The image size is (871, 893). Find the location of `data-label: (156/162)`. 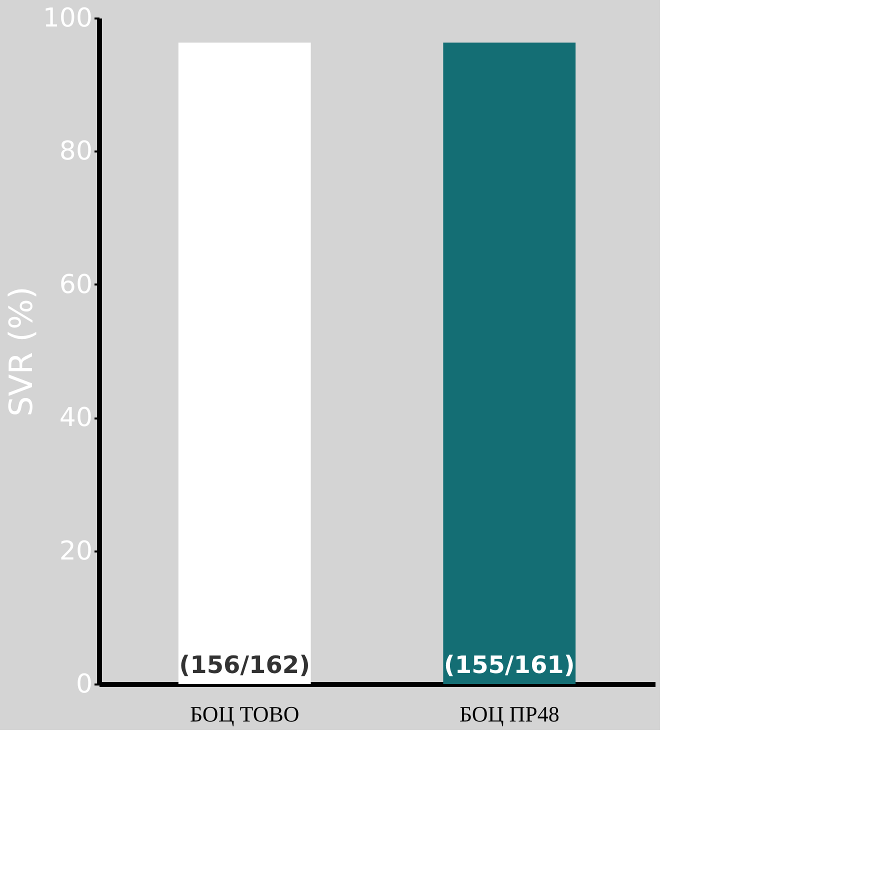

data-label: (156/162) is located at coordinates (244, 665).